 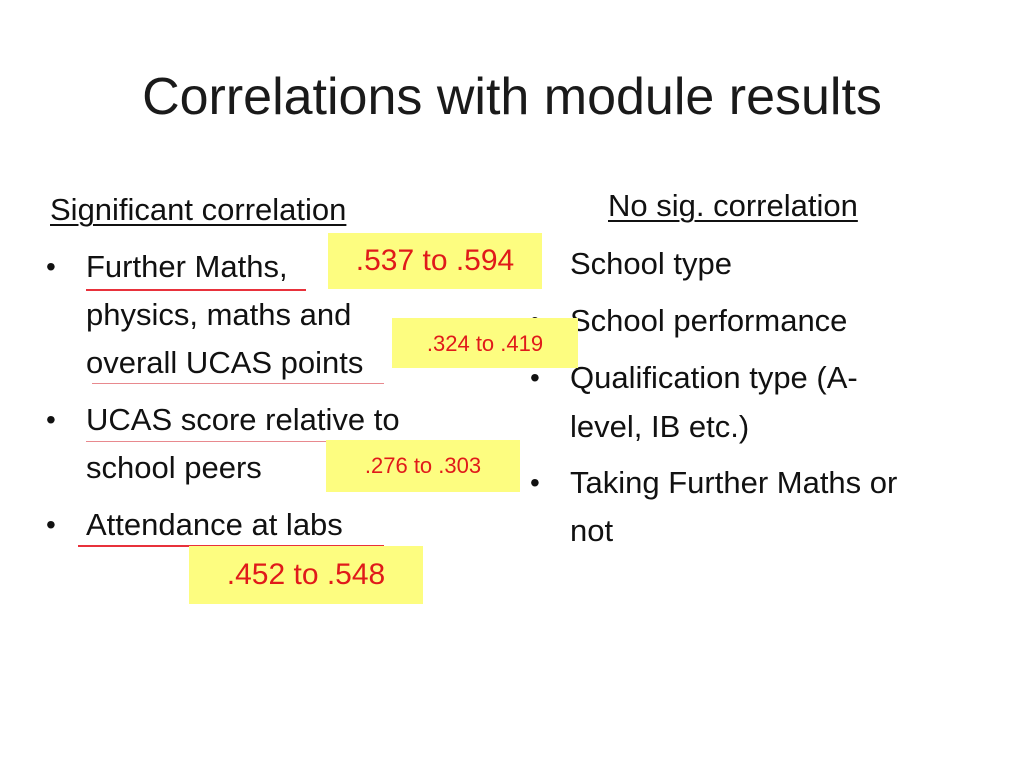 I want to click on correlation-callout: .537 to .594, so click(x=435, y=261).